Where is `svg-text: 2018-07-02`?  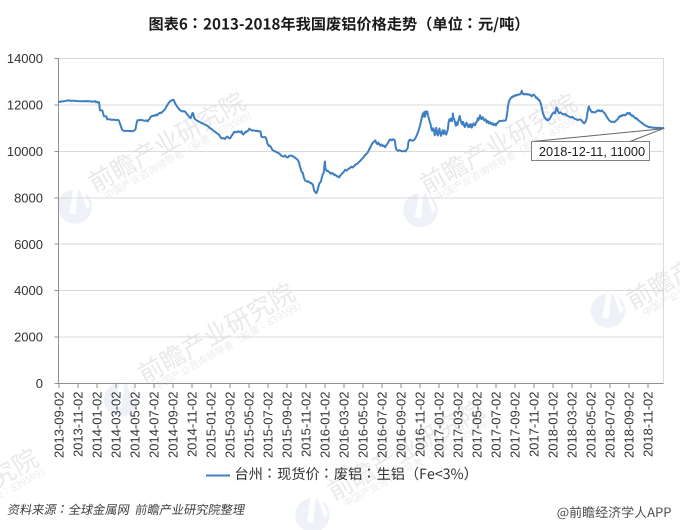
svg-text: 2018-07-02 is located at coordinates (610, 425).